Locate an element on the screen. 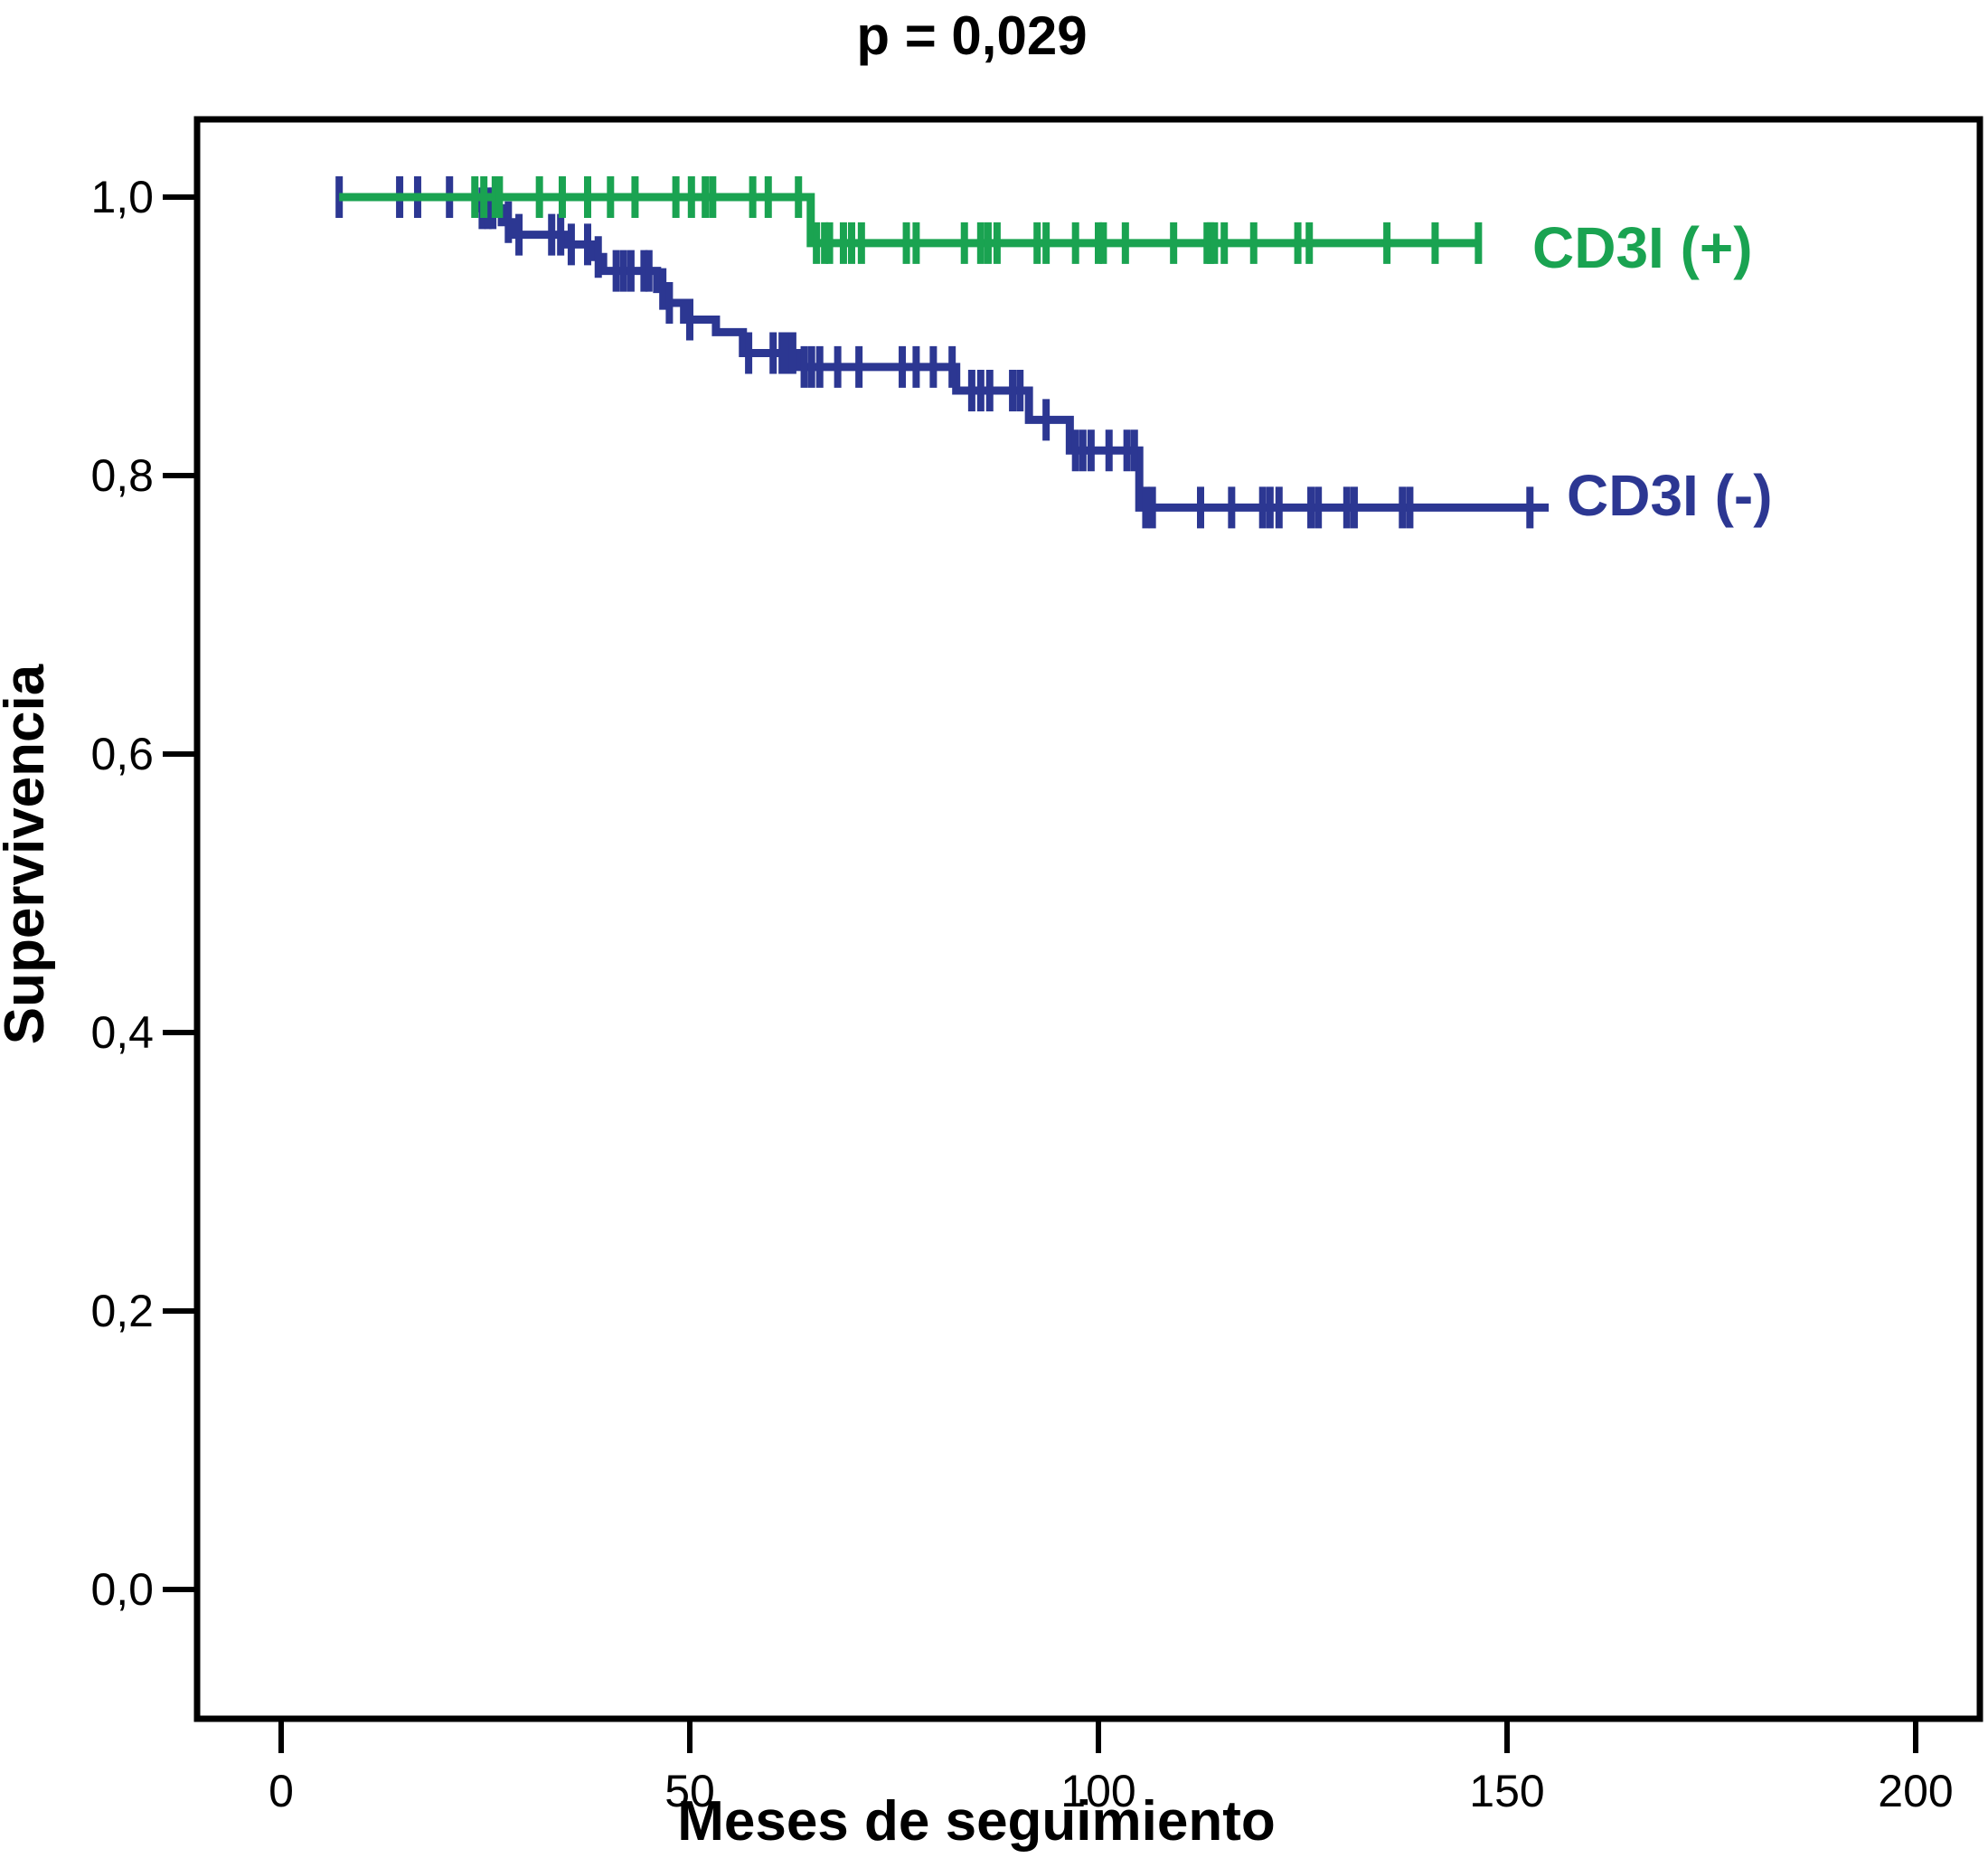 The image size is (1988, 1858). y-tick-label: 0,0 is located at coordinates (122, 1590).